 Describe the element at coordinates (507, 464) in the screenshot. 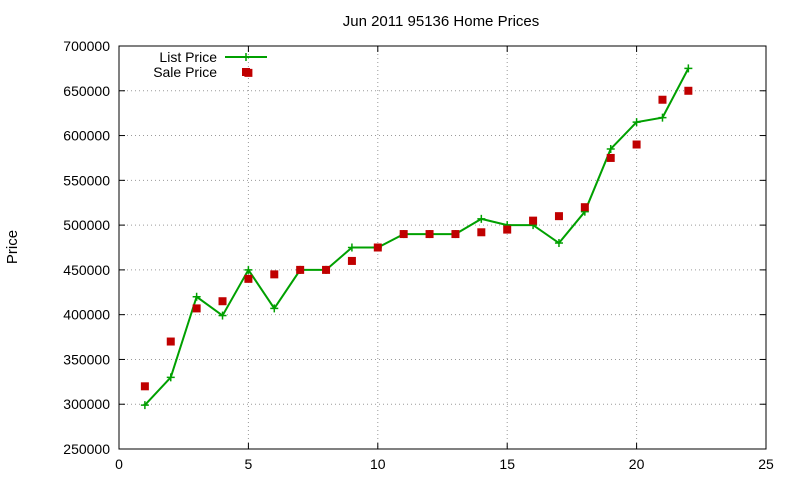

I see `x-tick-label: 15` at that location.